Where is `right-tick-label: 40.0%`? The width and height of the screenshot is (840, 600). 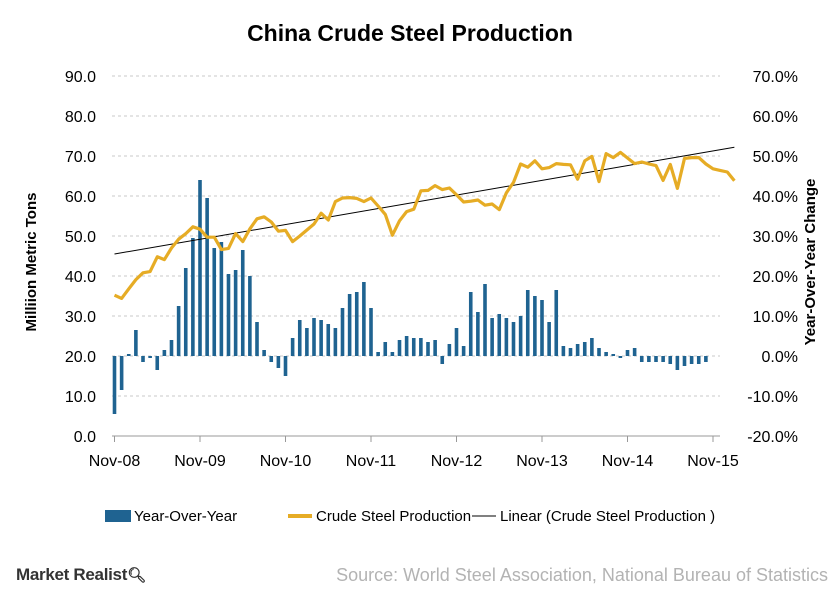 right-tick-label: 40.0% is located at coordinates (775, 197).